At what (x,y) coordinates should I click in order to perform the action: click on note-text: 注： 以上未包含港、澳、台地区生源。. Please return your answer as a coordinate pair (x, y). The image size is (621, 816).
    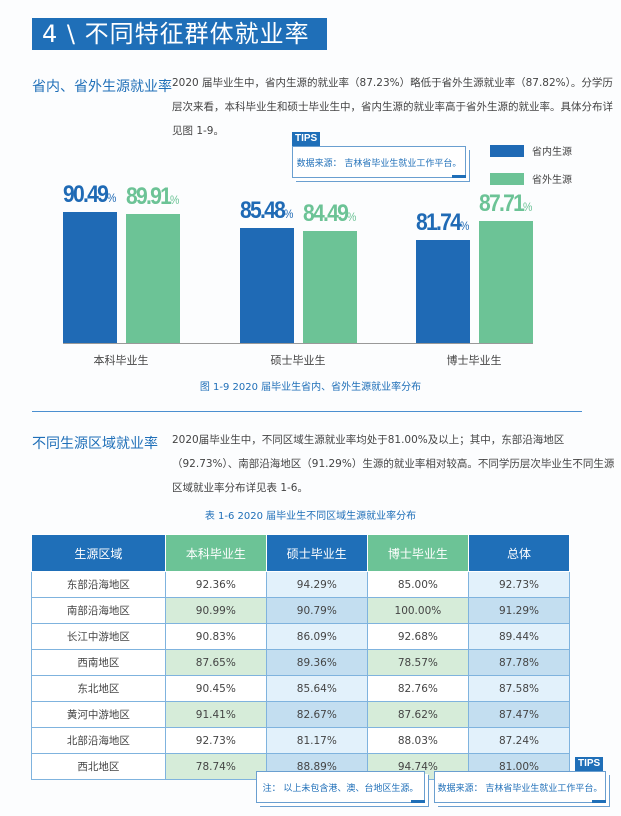
    Looking at the image, I should click on (340, 788).